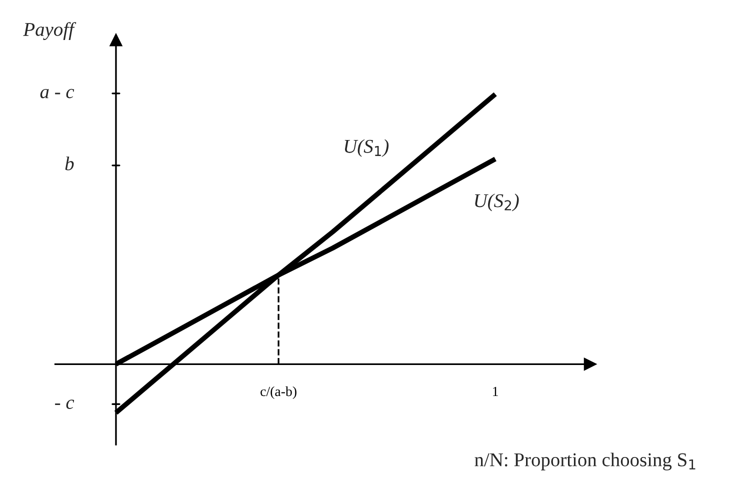 The width and height of the screenshot is (747, 494). I want to click on x-tick-label: c/(a-b), so click(278, 392).